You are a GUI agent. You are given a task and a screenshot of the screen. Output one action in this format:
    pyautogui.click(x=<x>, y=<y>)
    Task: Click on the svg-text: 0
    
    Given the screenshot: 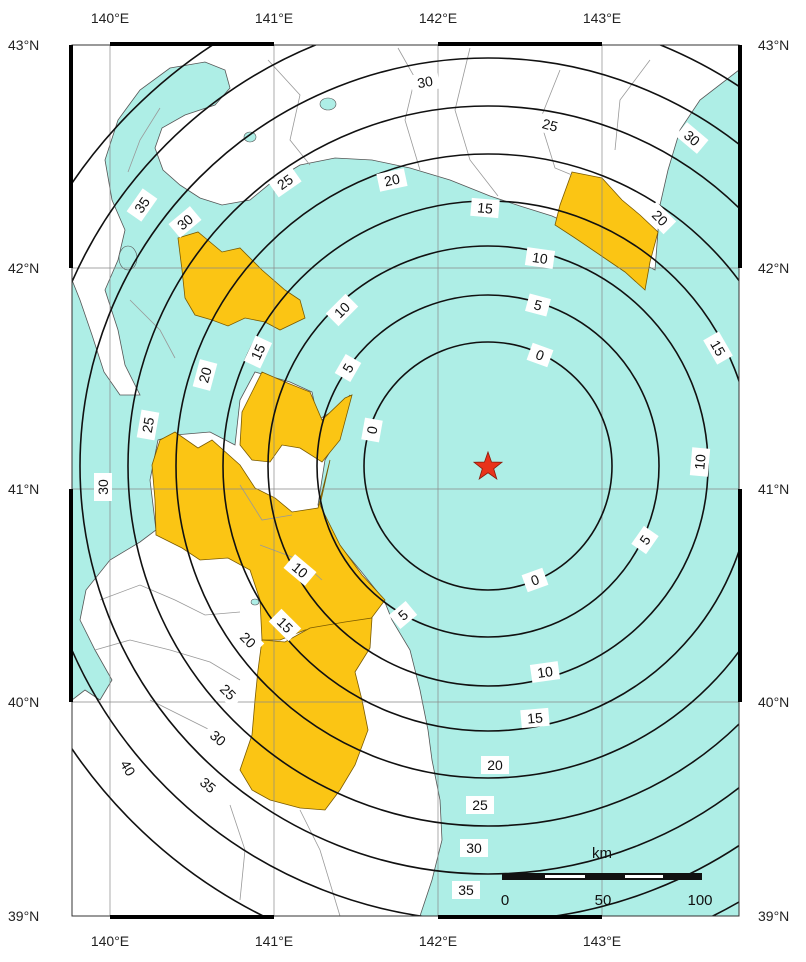 What is the action you would take?
    pyautogui.click(x=371, y=430)
    